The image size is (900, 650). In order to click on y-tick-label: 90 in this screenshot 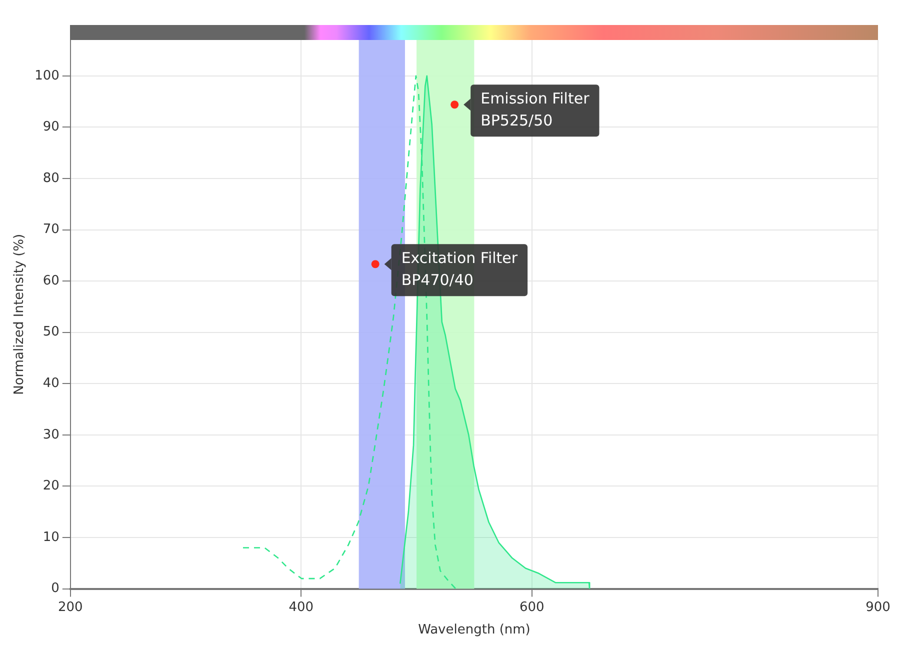, I will do `click(51, 127)`.